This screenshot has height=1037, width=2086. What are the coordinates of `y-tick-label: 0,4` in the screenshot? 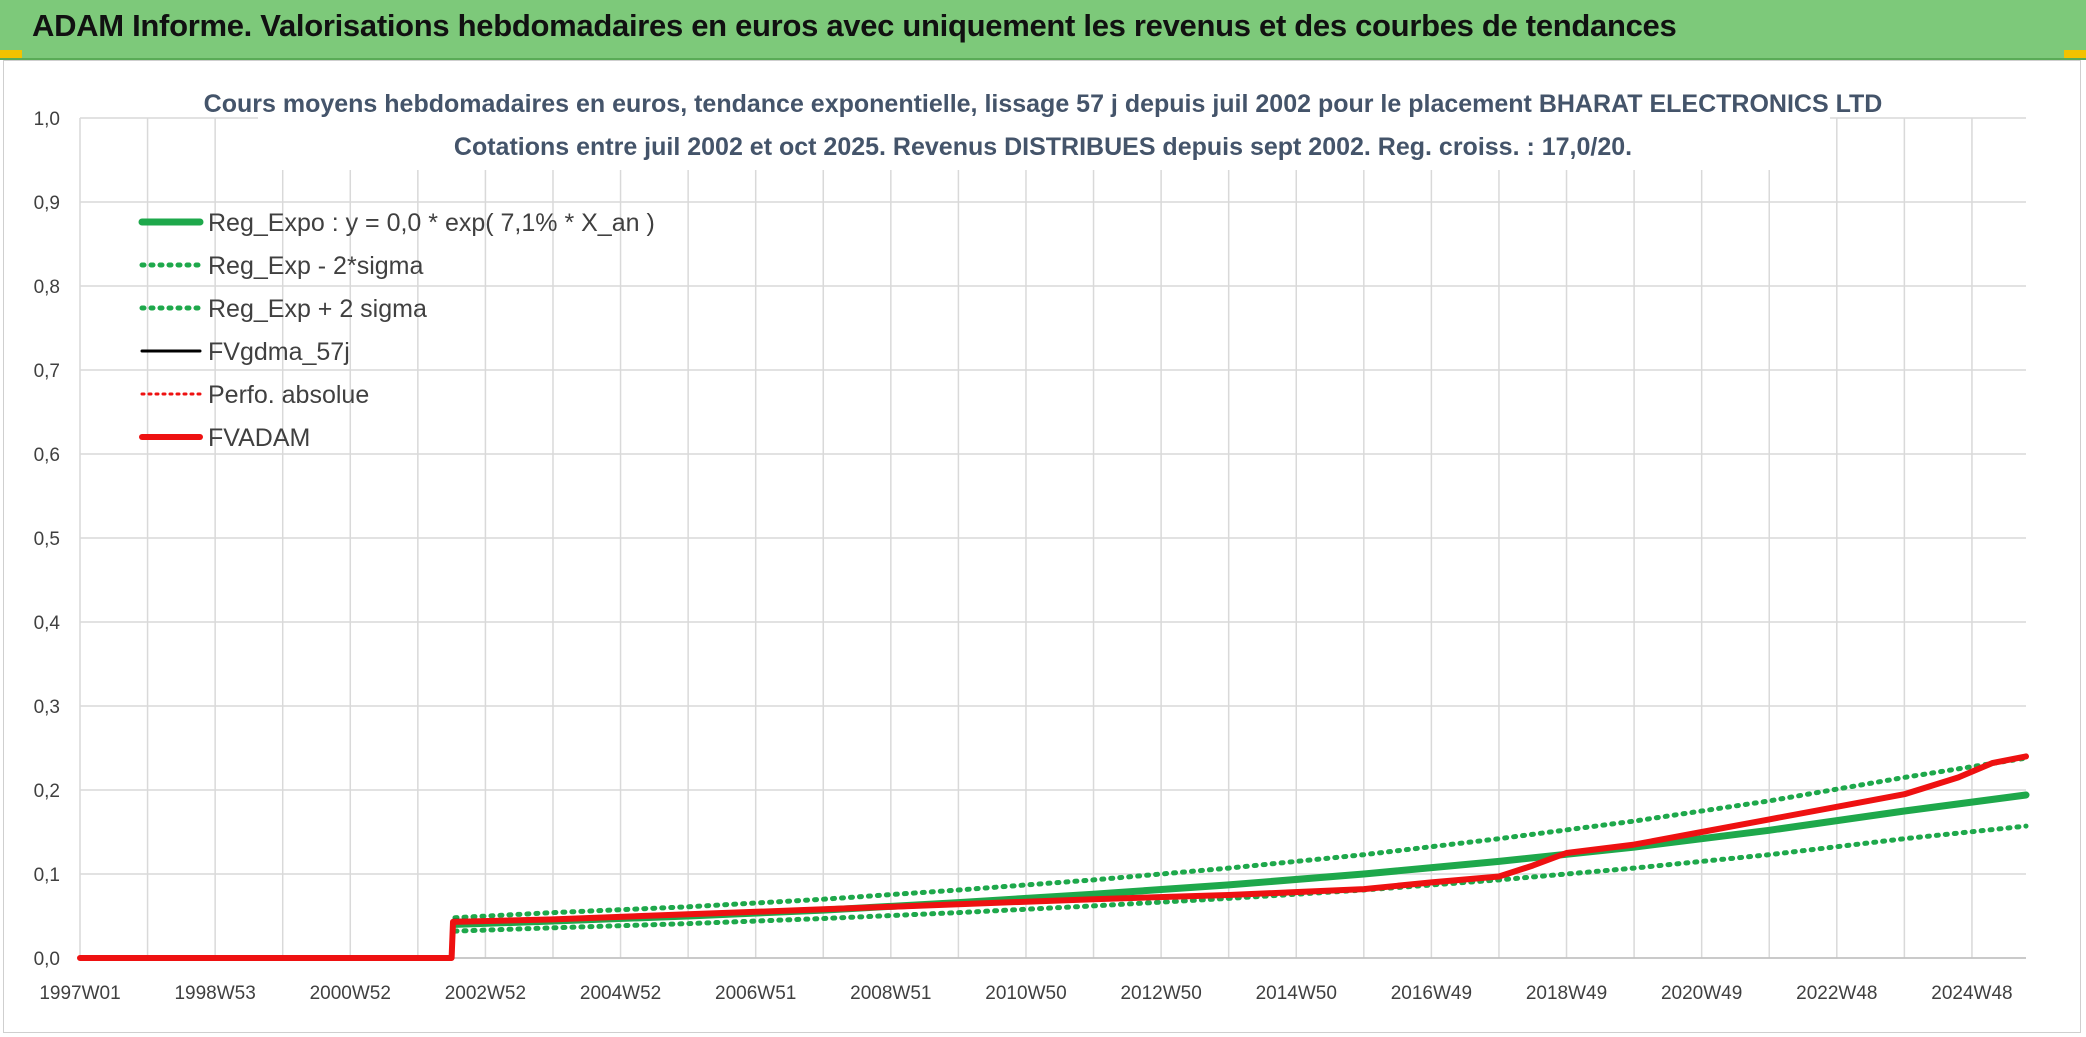 It's located at (47, 623).